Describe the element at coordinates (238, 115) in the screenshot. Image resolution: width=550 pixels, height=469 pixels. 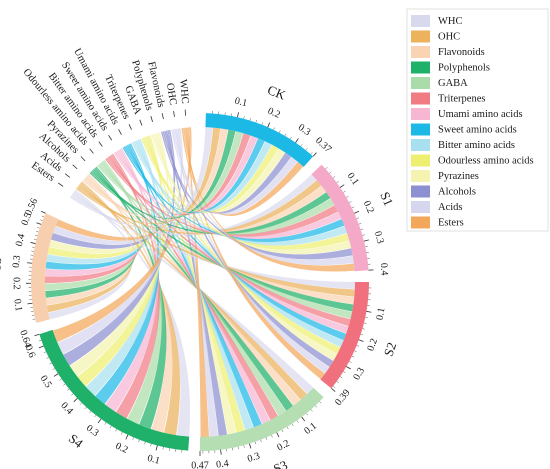
I see `tick-mark-ck-t0` at that location.